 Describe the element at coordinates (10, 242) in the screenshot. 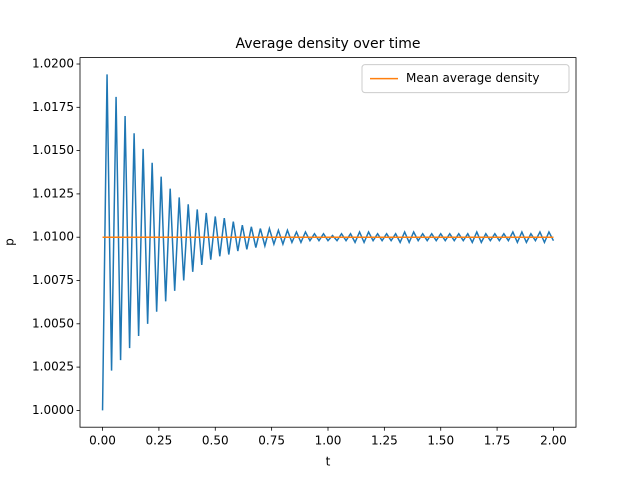

I see `y-axis-label: p` at that location.